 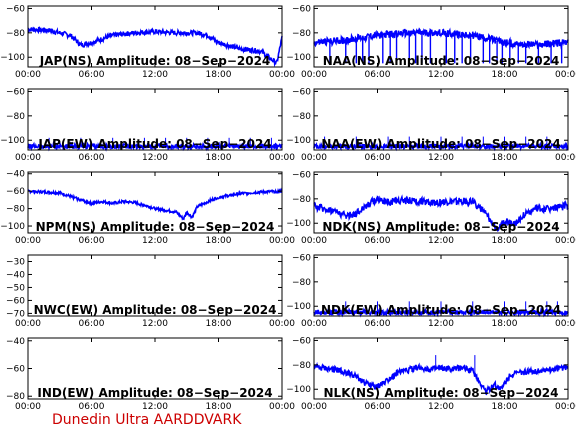 What do you see at coordinates (154, 393) in the screenshot?
I see `panel-title: IND(EW) Amplitude: 08−Sep−2024` at bounding box center [154, 393].